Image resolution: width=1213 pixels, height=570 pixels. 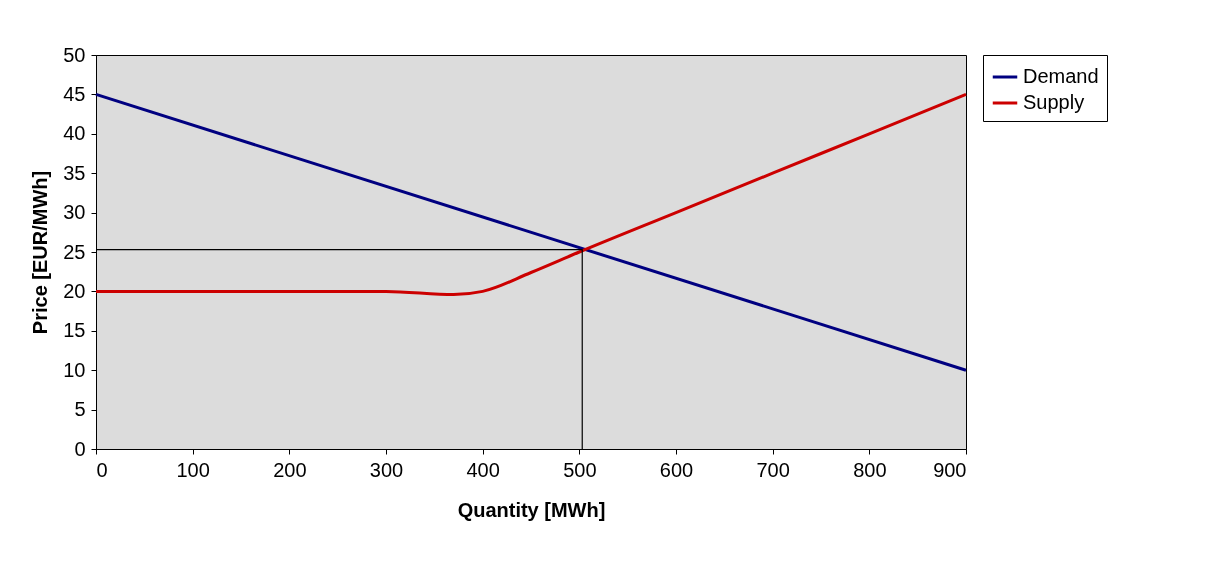 I want to click on x-tick-label: 100, so click(x=193, y=469).